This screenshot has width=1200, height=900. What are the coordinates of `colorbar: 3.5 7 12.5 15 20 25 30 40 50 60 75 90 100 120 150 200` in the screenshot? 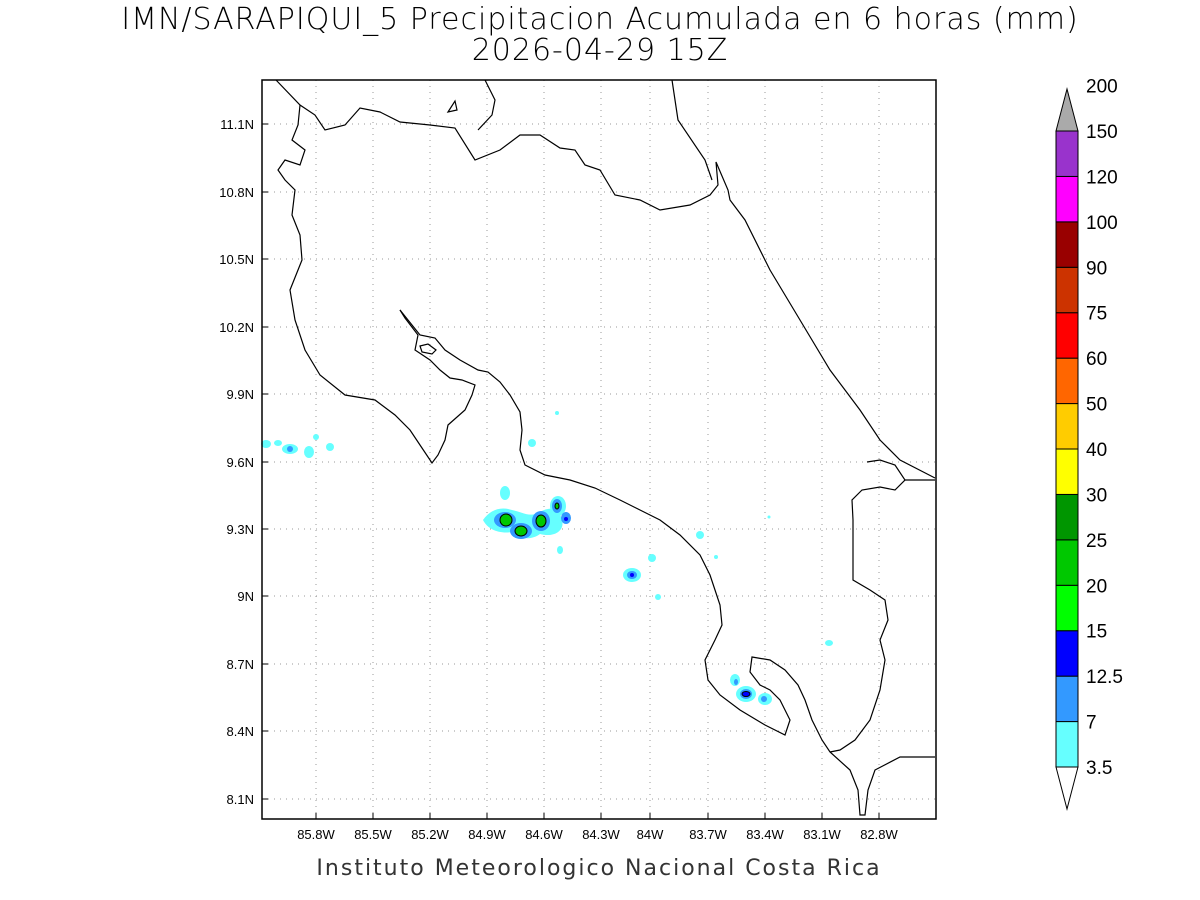 It's located at (1089, 444).